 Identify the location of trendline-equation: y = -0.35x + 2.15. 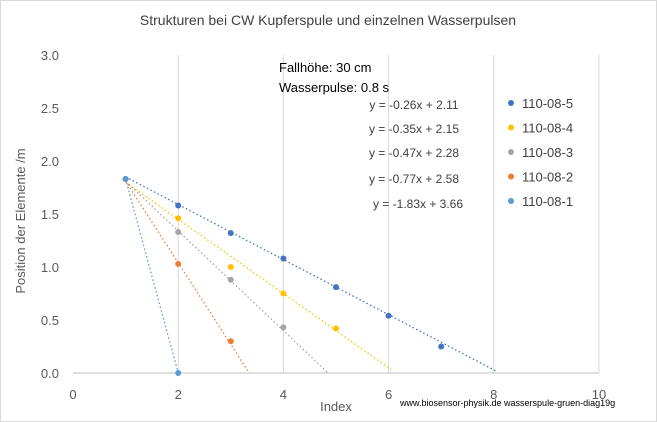
(414, 129).